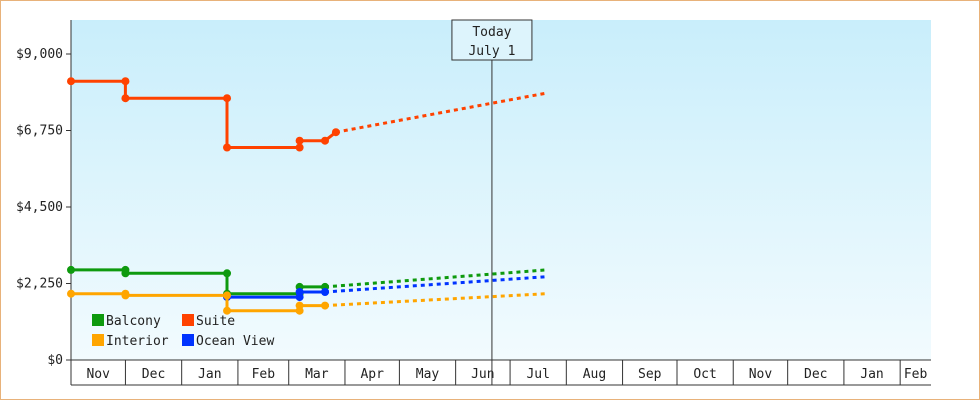 The image size is (980, 400). I want to click on x-tick-label: Jun, so click(482, 374).